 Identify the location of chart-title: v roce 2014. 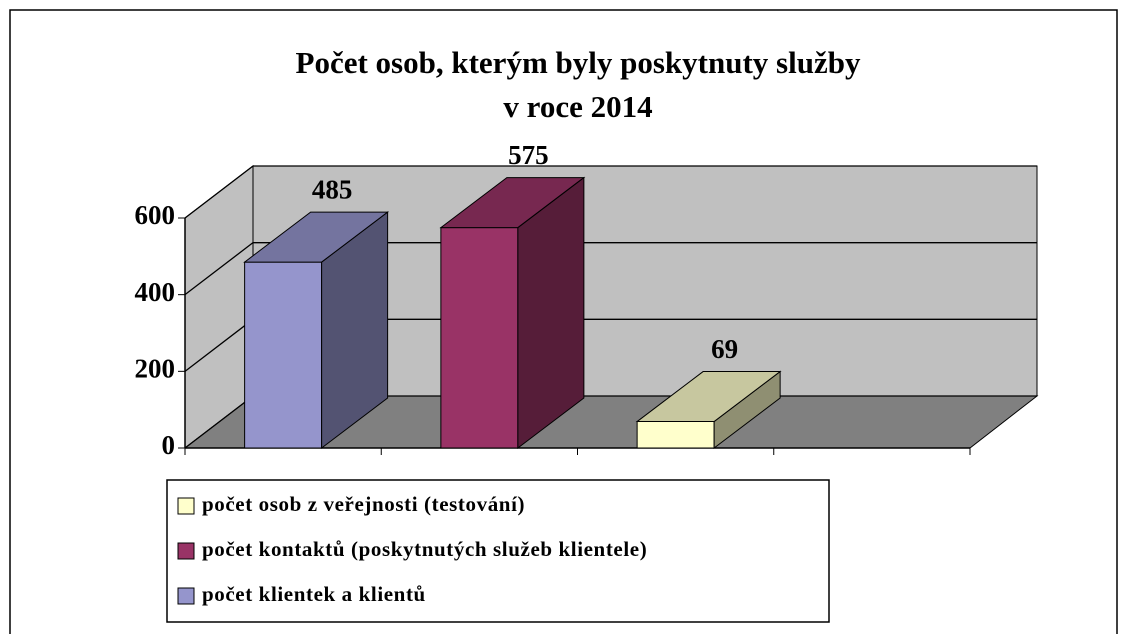
(577, 106).